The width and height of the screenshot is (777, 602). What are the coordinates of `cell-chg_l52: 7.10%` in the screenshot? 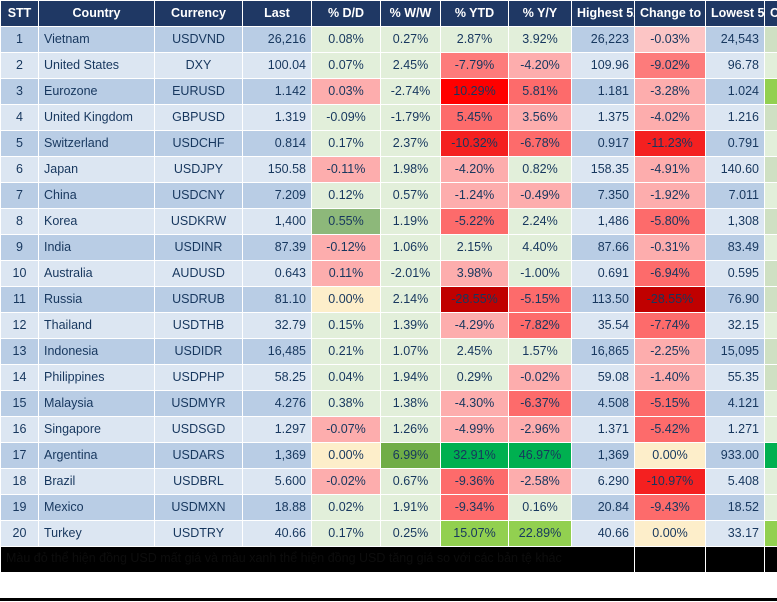 It's located at (770, 169).